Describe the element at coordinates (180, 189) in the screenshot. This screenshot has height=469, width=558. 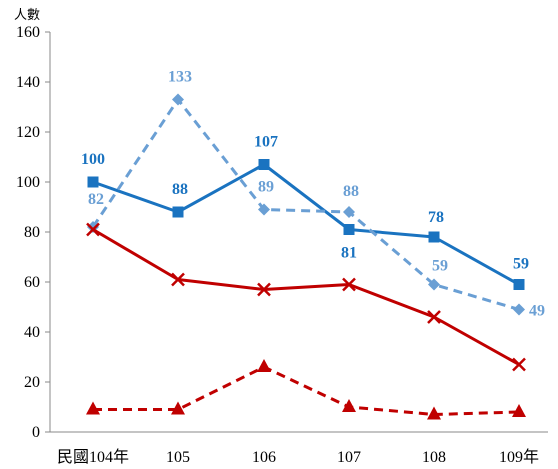
I see `series-1-data-label: 88` at that location.